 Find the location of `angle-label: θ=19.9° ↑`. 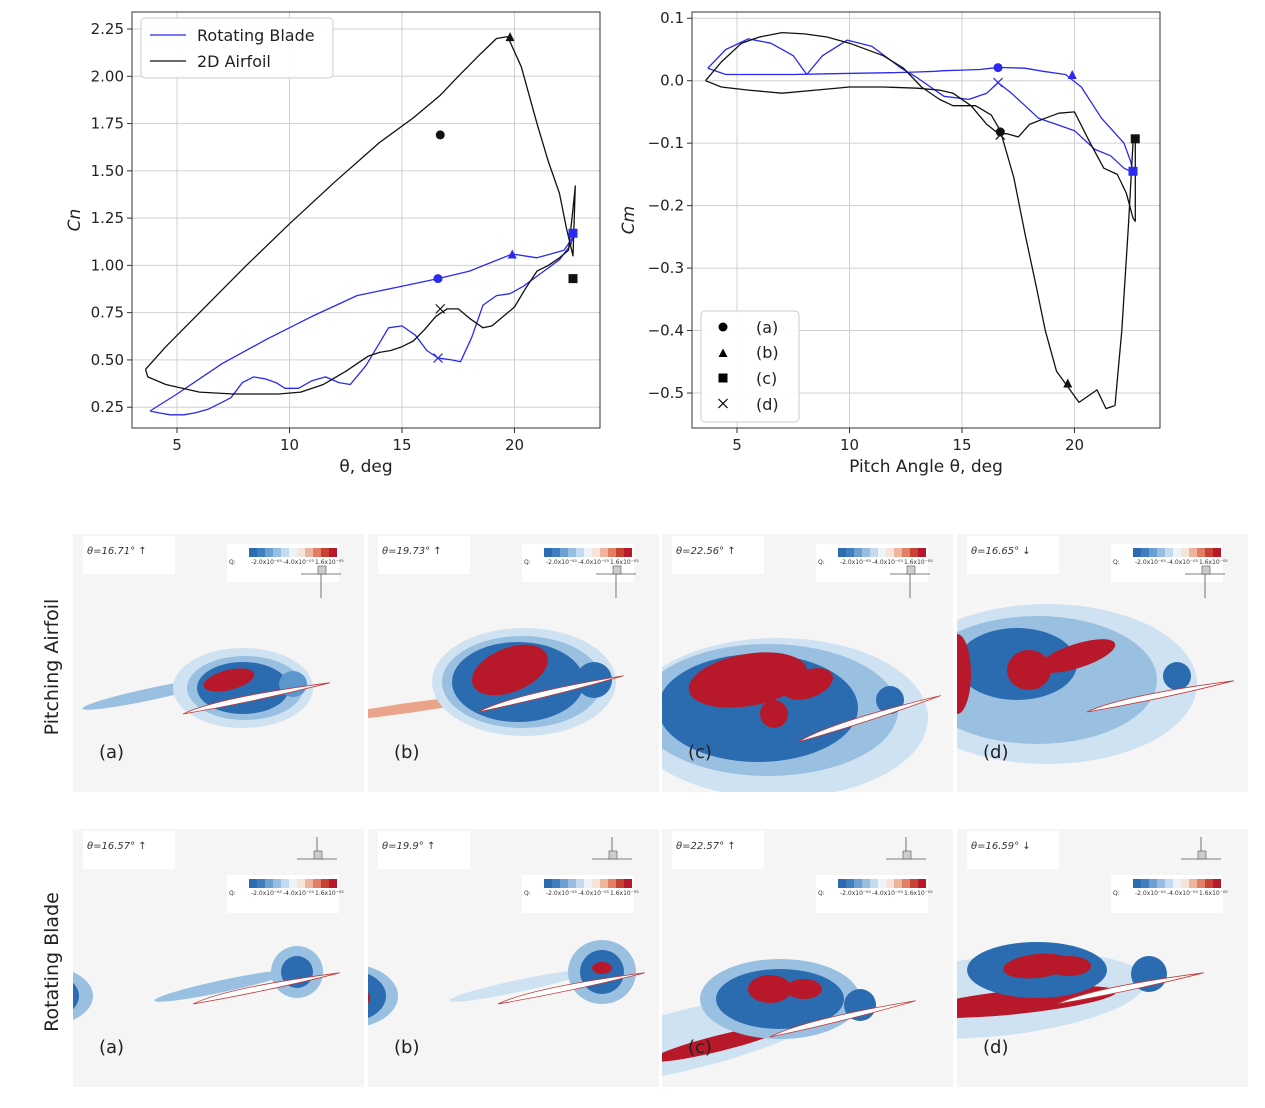

angle-label: θ=19.9° ↑ is located at coordinates (408, 846).